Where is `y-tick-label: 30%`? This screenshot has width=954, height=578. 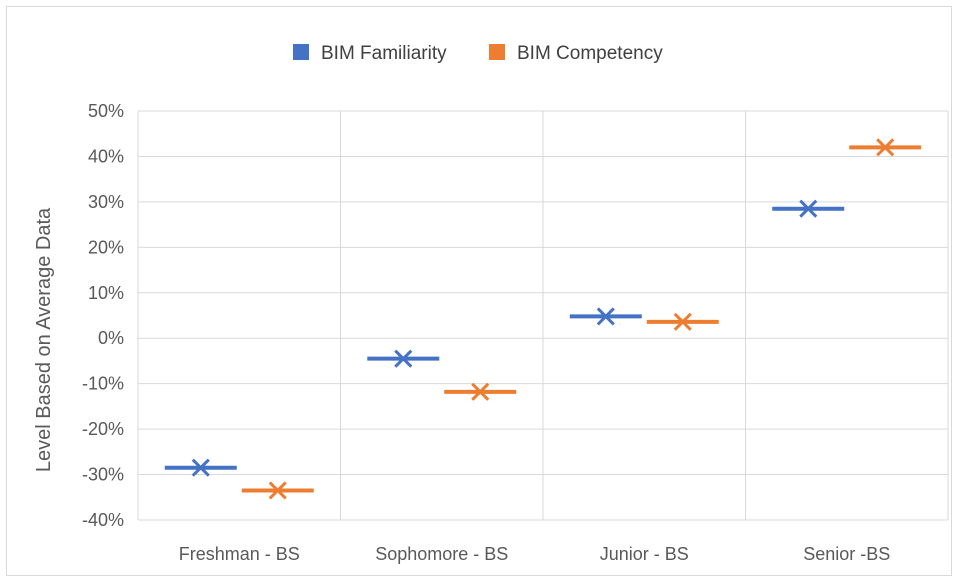
y-tick-label: 30% is located at coordinates (106, 202).